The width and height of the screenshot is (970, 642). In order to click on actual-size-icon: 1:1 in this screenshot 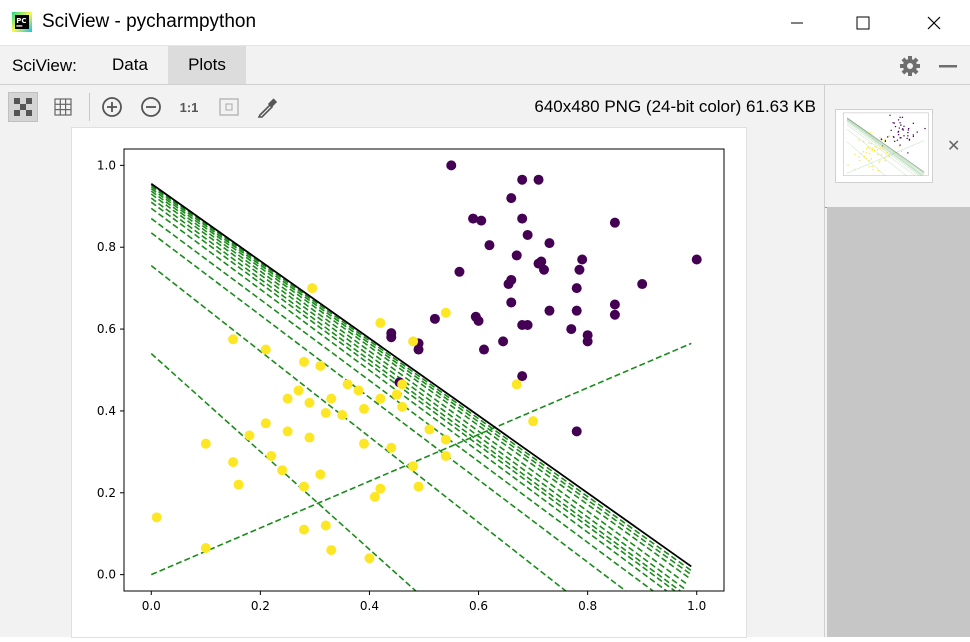, I will do `click(189, 107)`.